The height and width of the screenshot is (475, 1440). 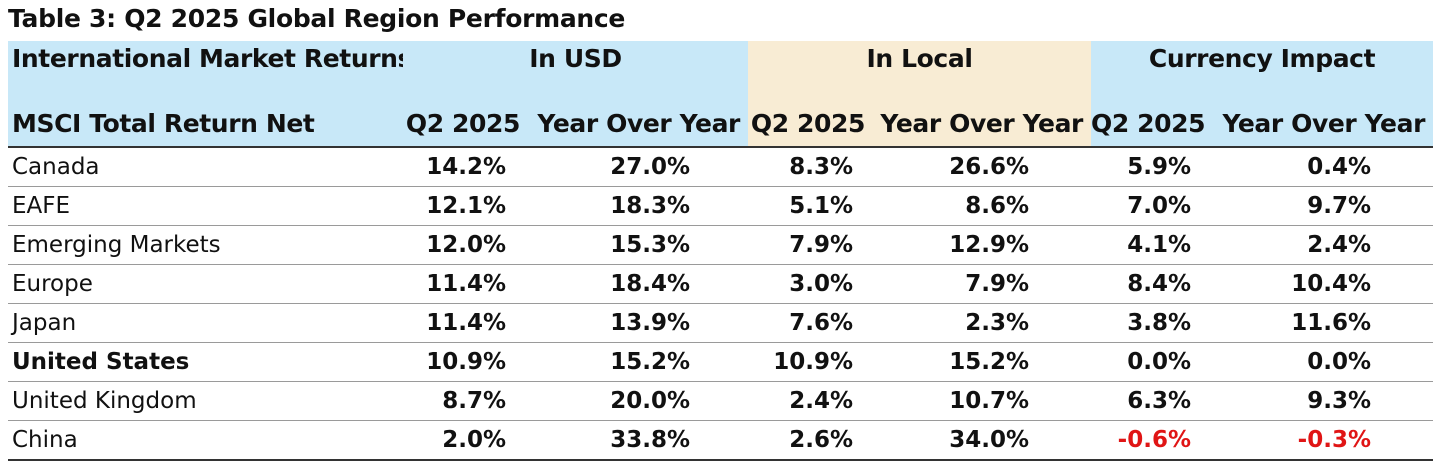 I want to click on header-usd-q2: Q2 2025, so click(x=465, y=116).